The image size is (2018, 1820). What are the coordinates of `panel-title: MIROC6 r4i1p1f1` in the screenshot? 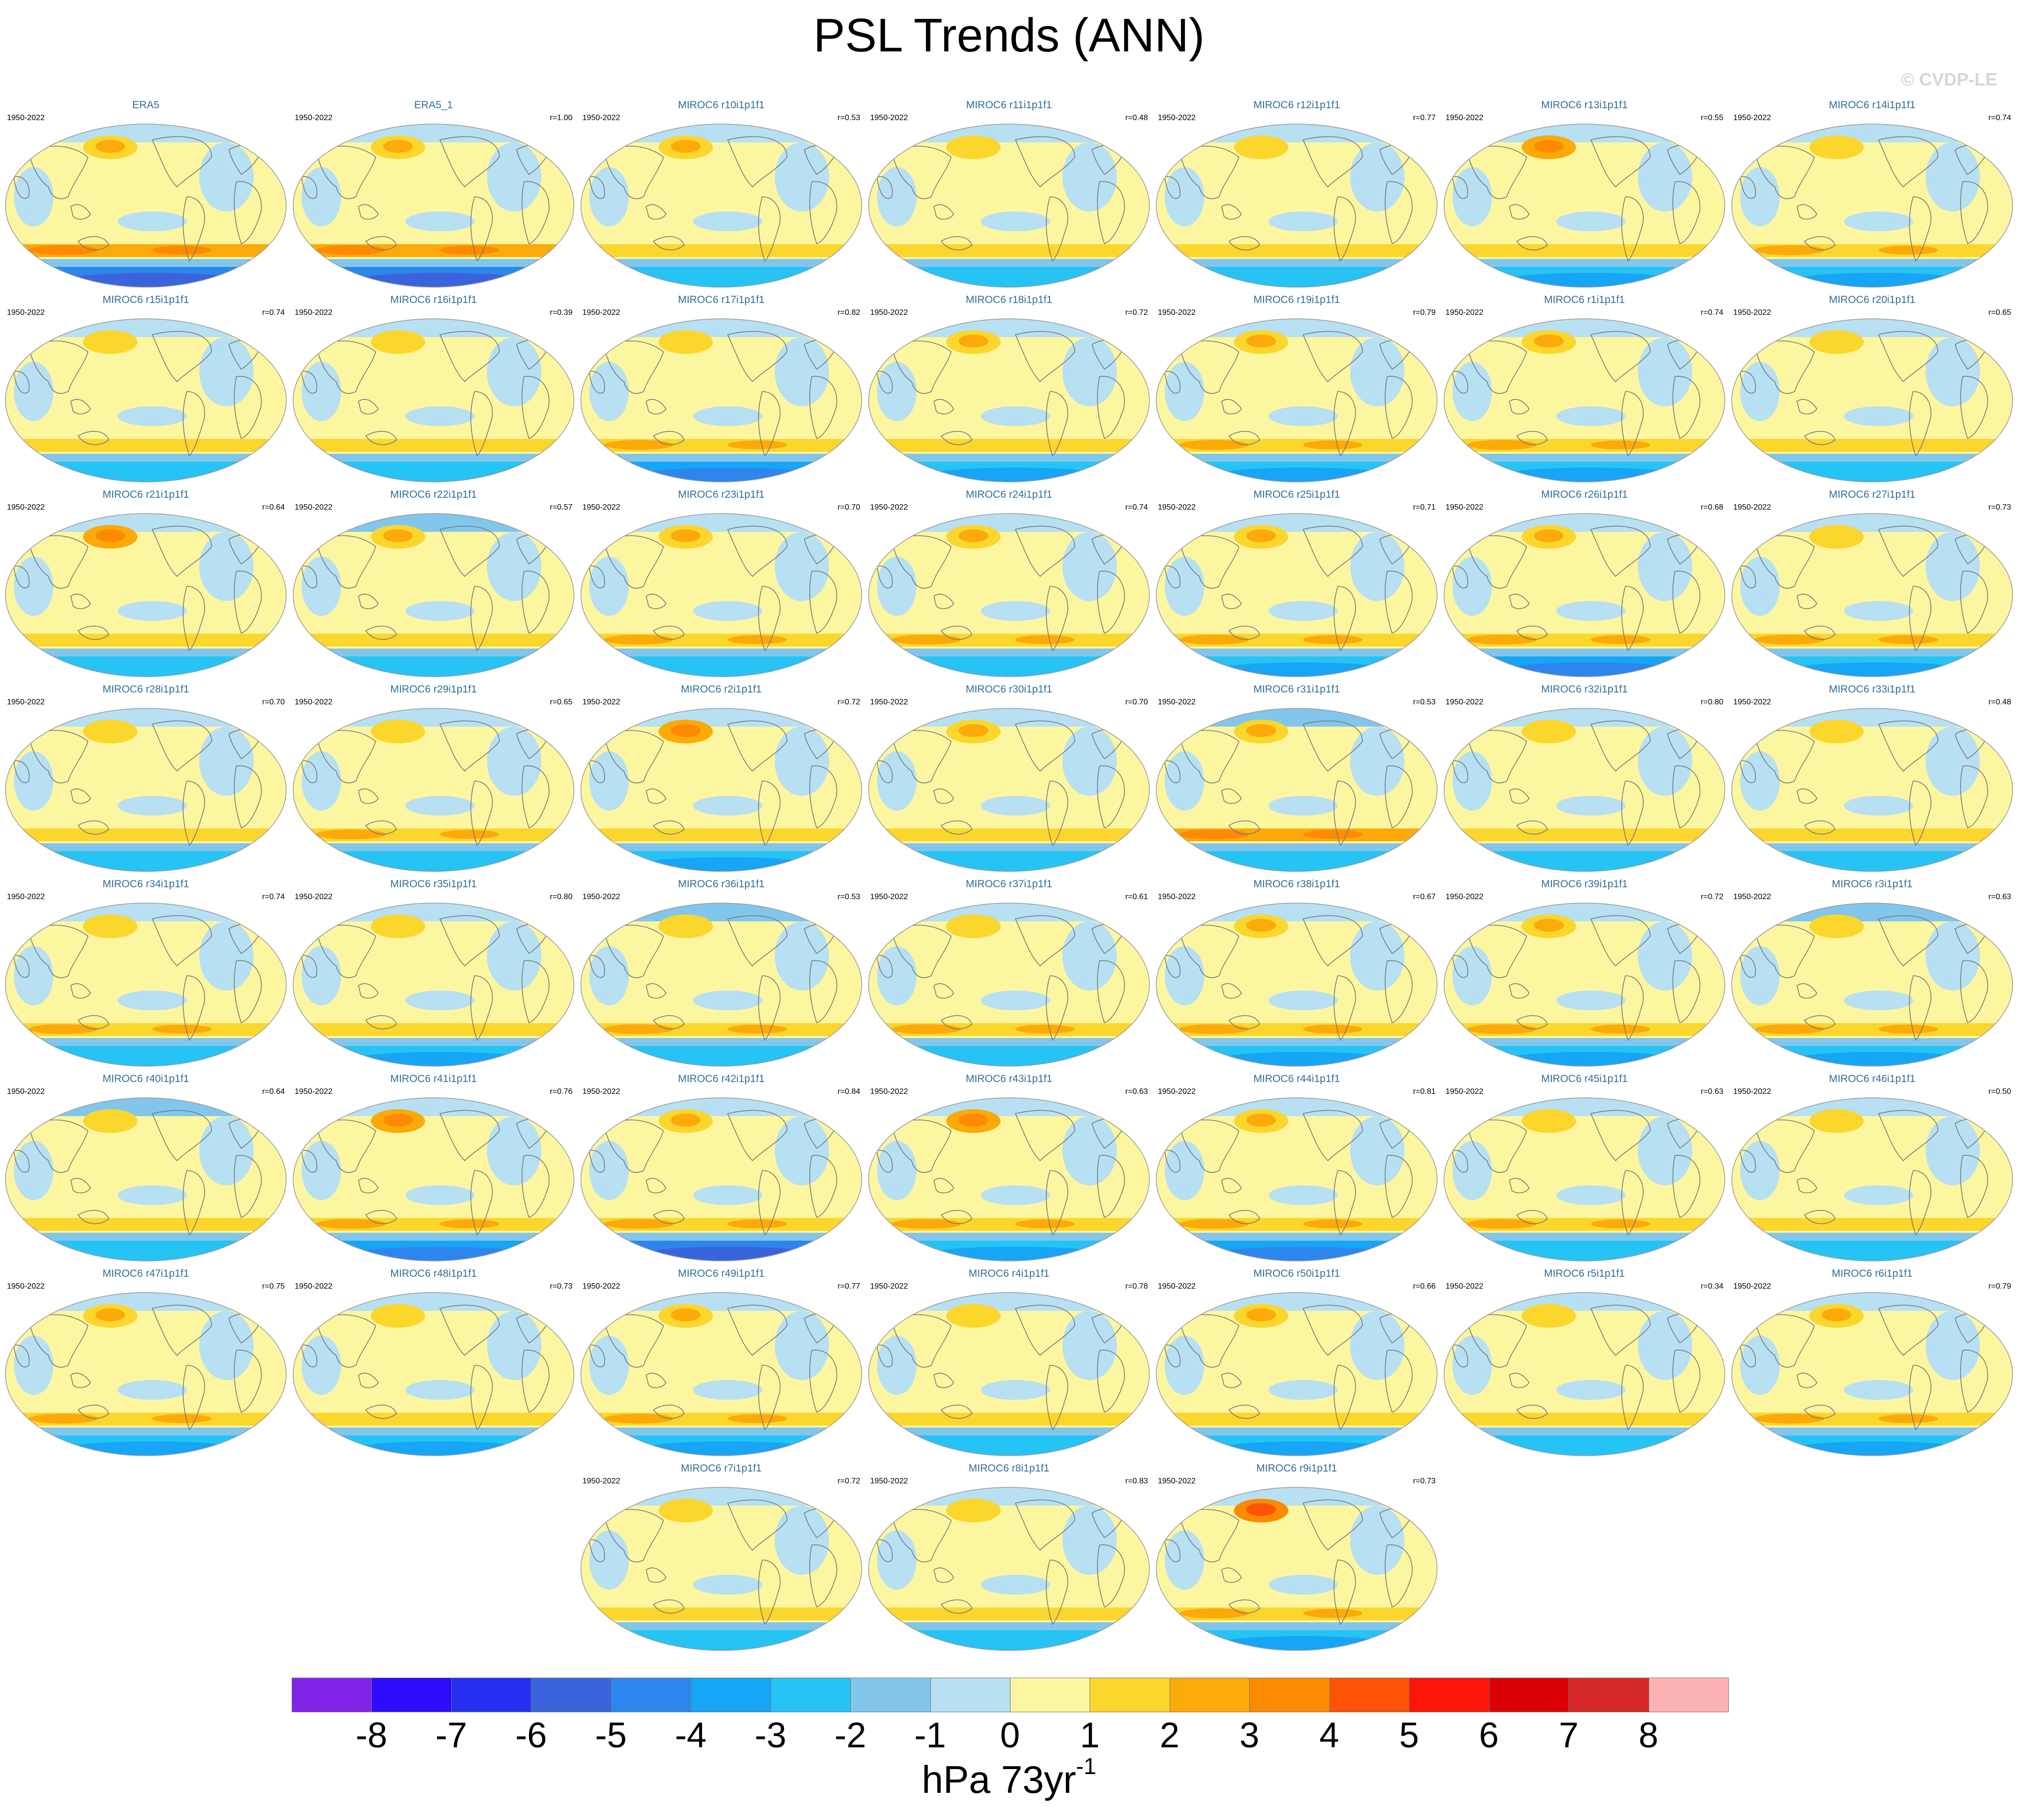 It's located at (1009, 1273).